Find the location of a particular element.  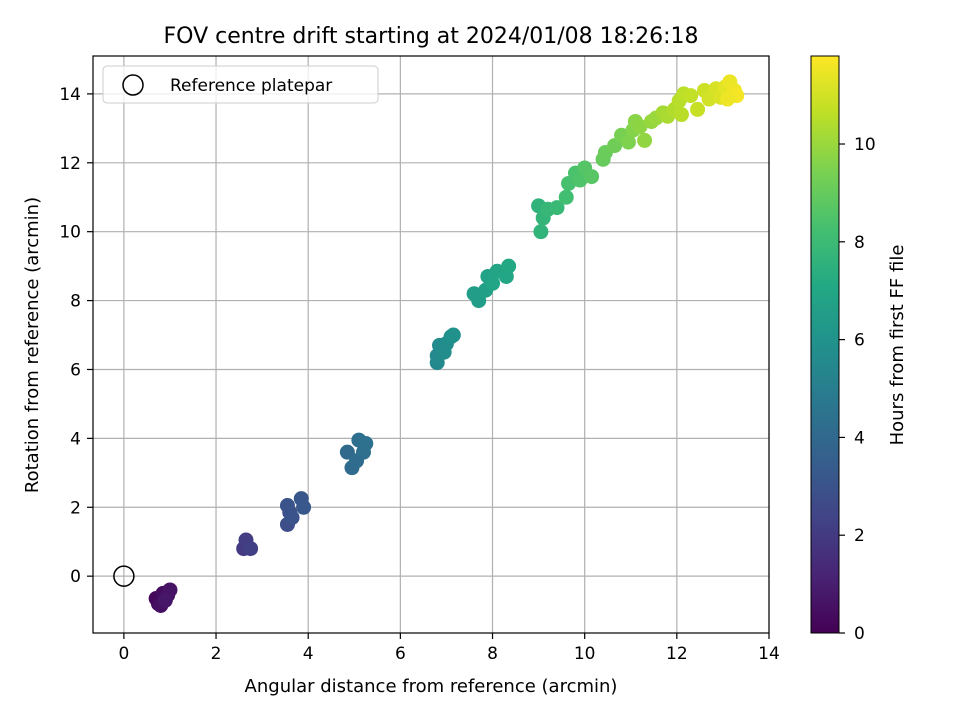

y-tick-label: 0 is located at coordinates (75, 577).